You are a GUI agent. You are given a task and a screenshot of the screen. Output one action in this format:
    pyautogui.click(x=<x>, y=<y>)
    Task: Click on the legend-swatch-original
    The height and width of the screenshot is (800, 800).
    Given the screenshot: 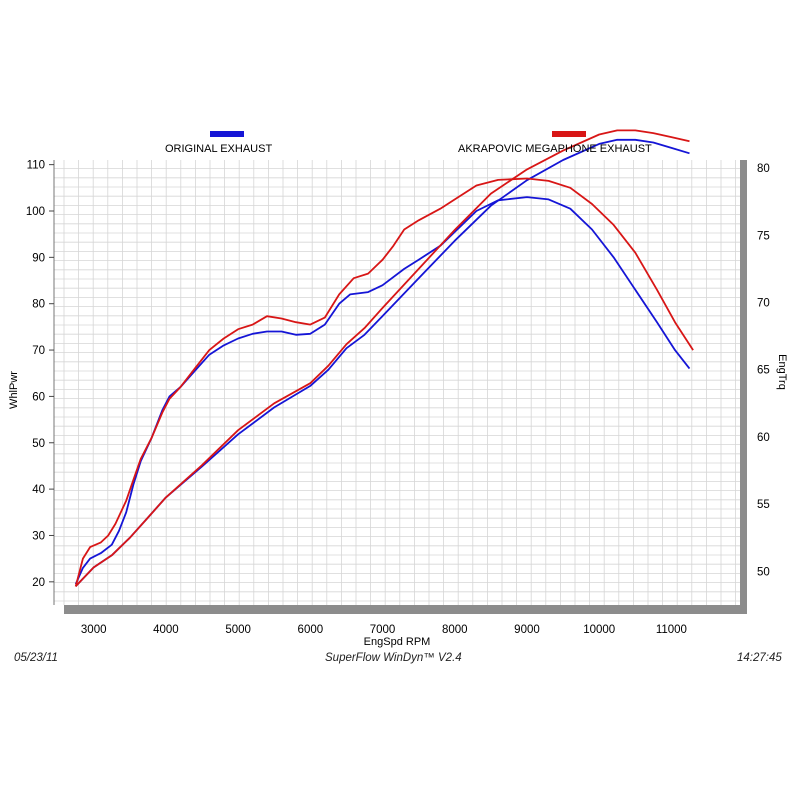 What is the action you would take?
    pyautogui.click(x=227, y=134)
    